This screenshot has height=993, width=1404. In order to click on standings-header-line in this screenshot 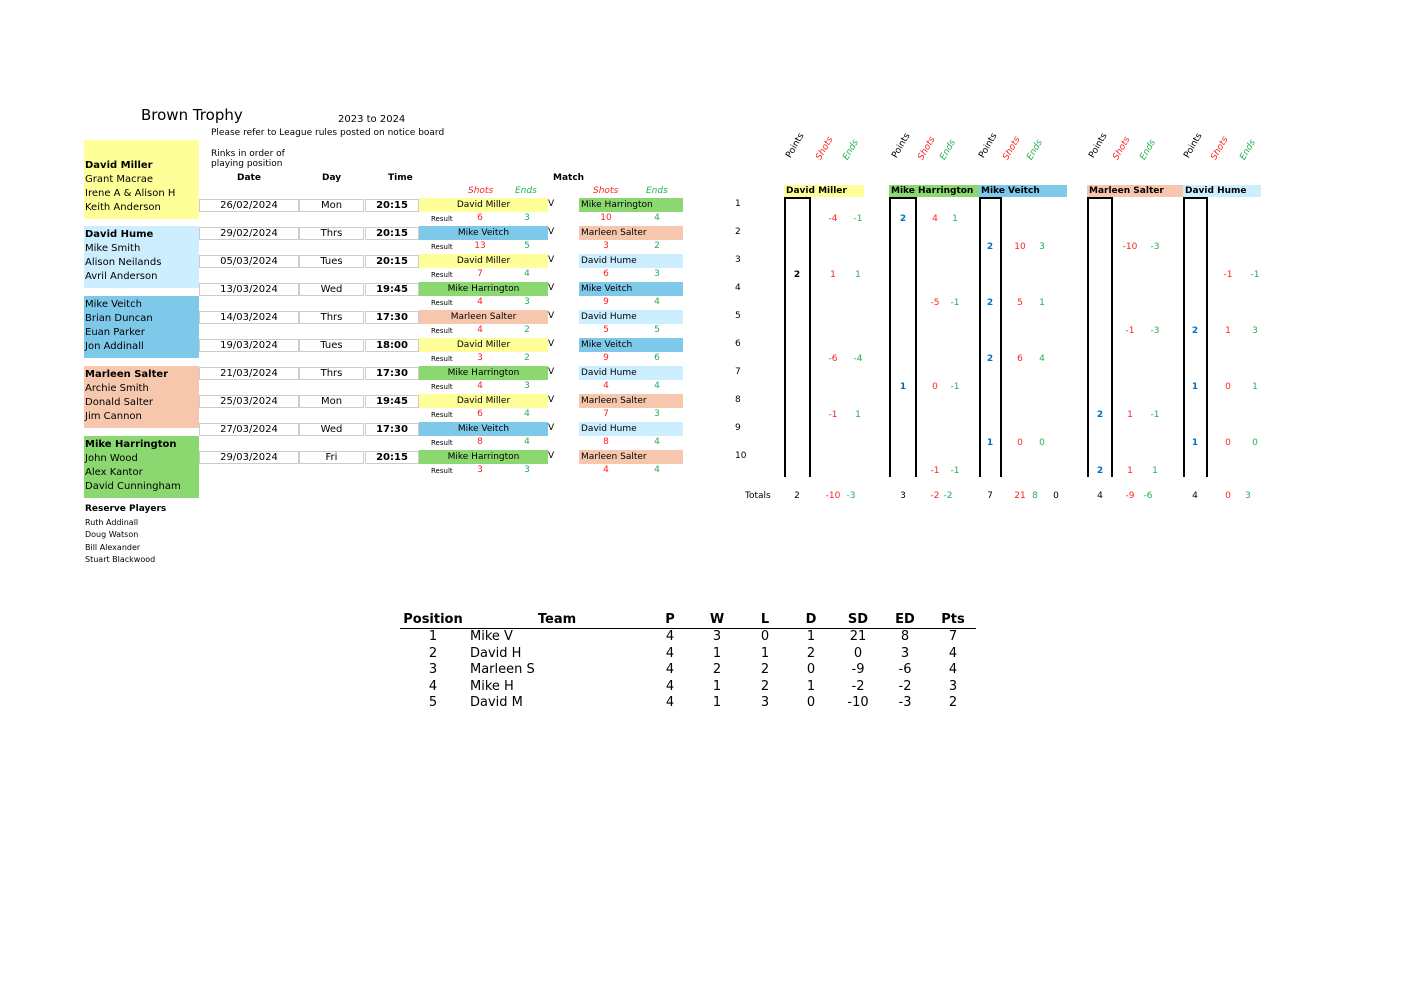, I will do `click(688, 628)`.